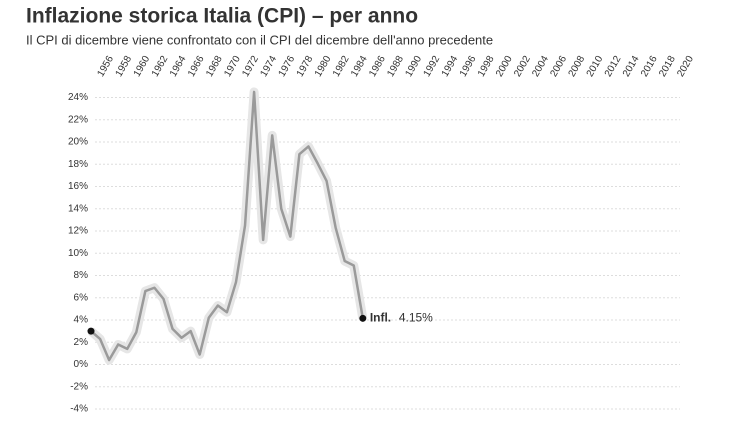 The height and width of the screenshot is (429, 754). Describe the element at coordinates (468, 66) in the screenshot. I see `x-tick-label: 1996` at that location.